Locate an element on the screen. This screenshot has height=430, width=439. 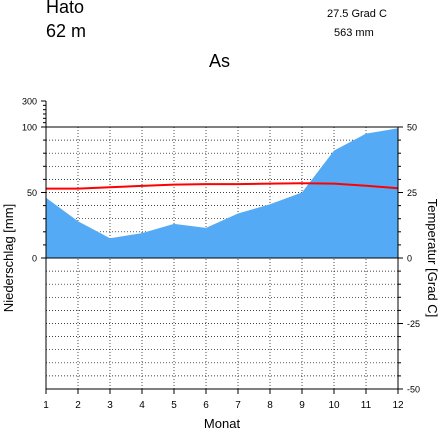
y-axis-title-right: Temperatur [Grad C] is located at coordinates (432, 258).